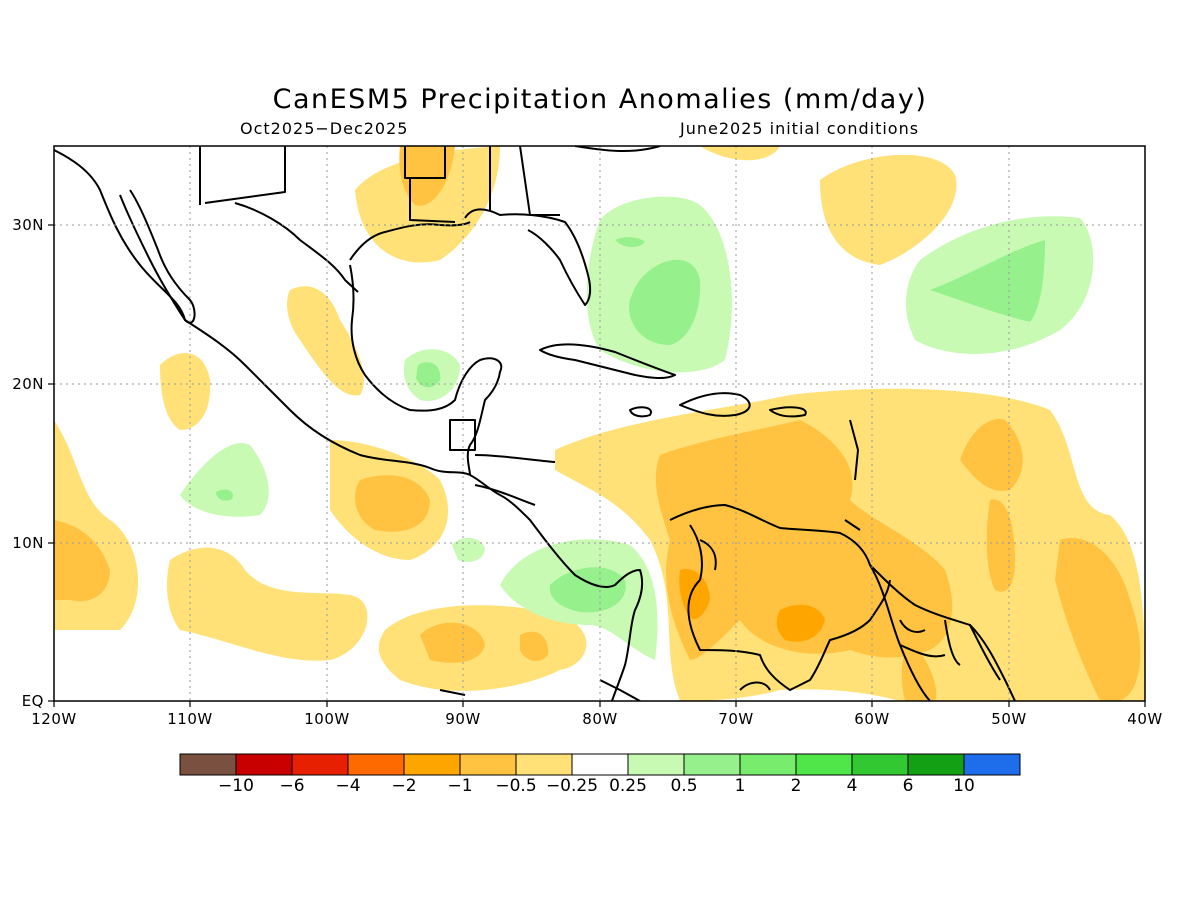 The width and height of the screenshot is (1200, 900). I want to click on anomaly-wet-east-pacific, so click(224, 480).